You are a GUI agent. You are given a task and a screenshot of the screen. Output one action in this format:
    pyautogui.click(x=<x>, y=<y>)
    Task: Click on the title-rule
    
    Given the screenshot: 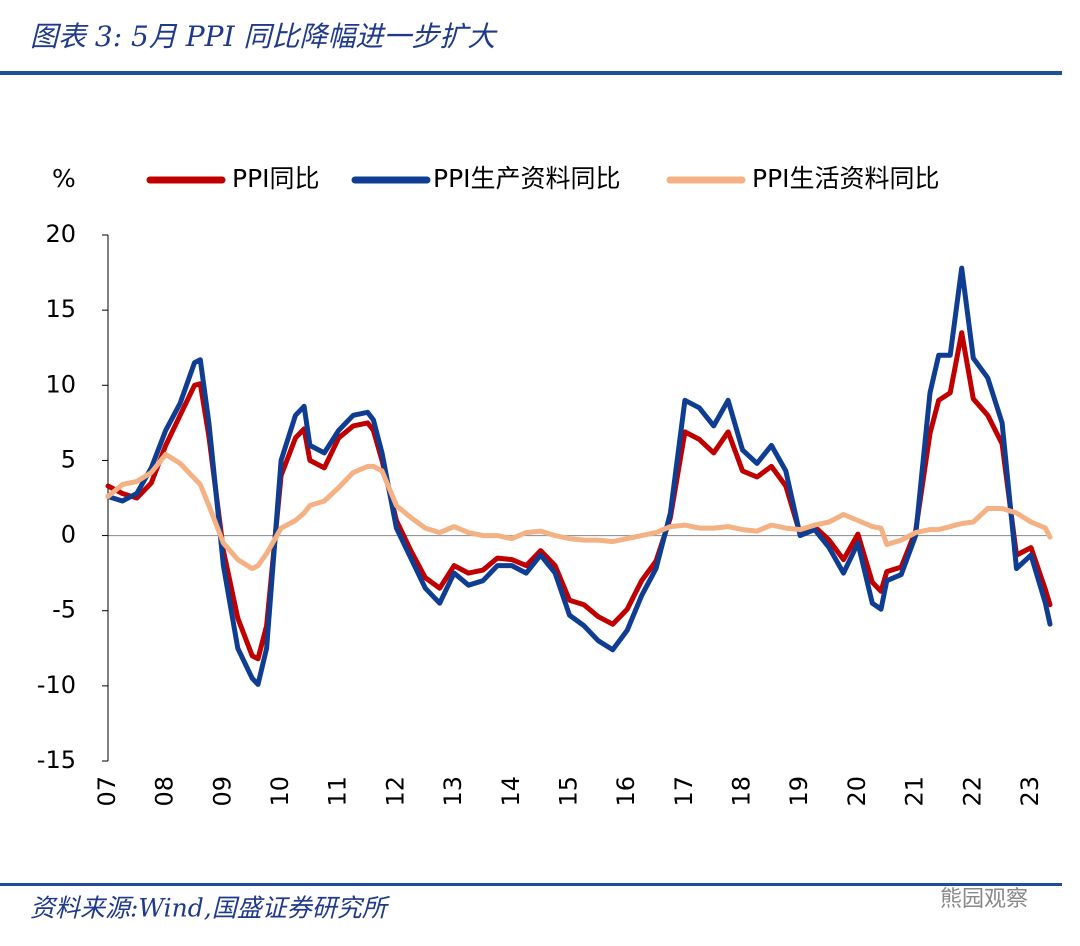 What is the action you would take?
    pyautogui.click(x=531, y=73)
    